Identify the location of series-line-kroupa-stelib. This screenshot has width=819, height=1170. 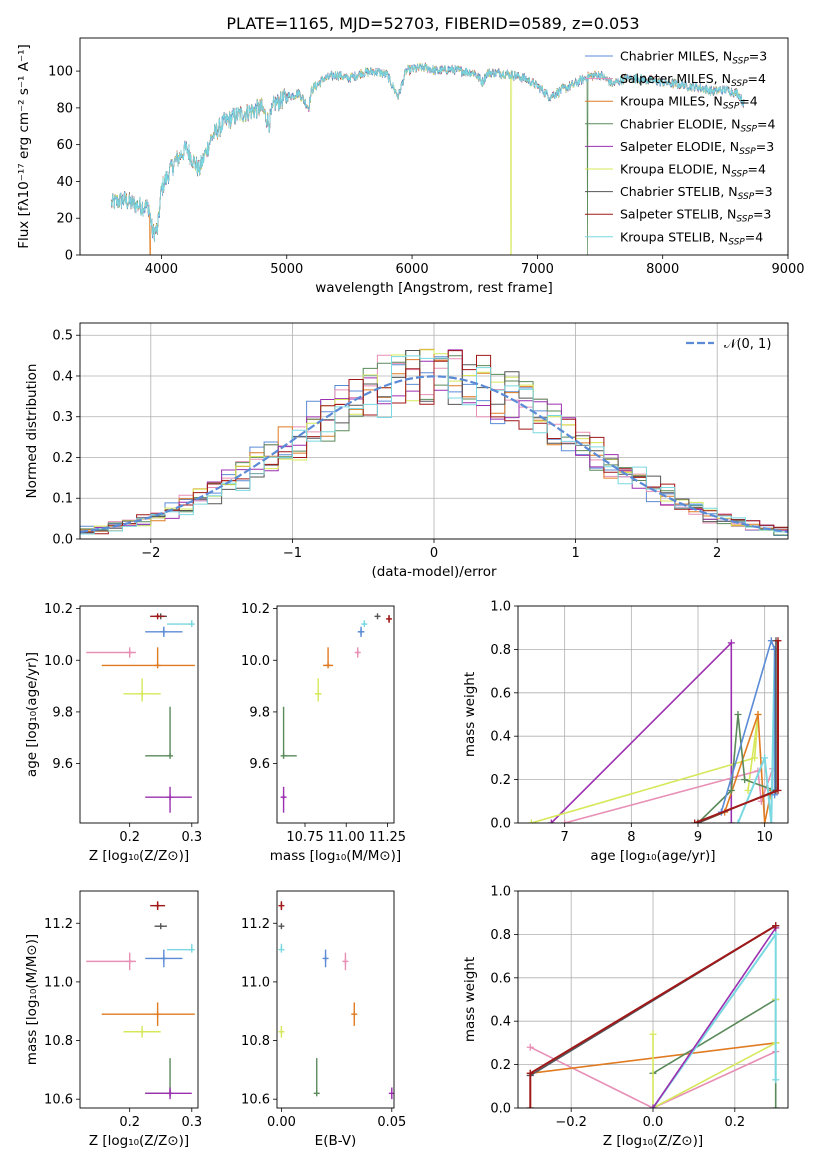
(714, 1019).